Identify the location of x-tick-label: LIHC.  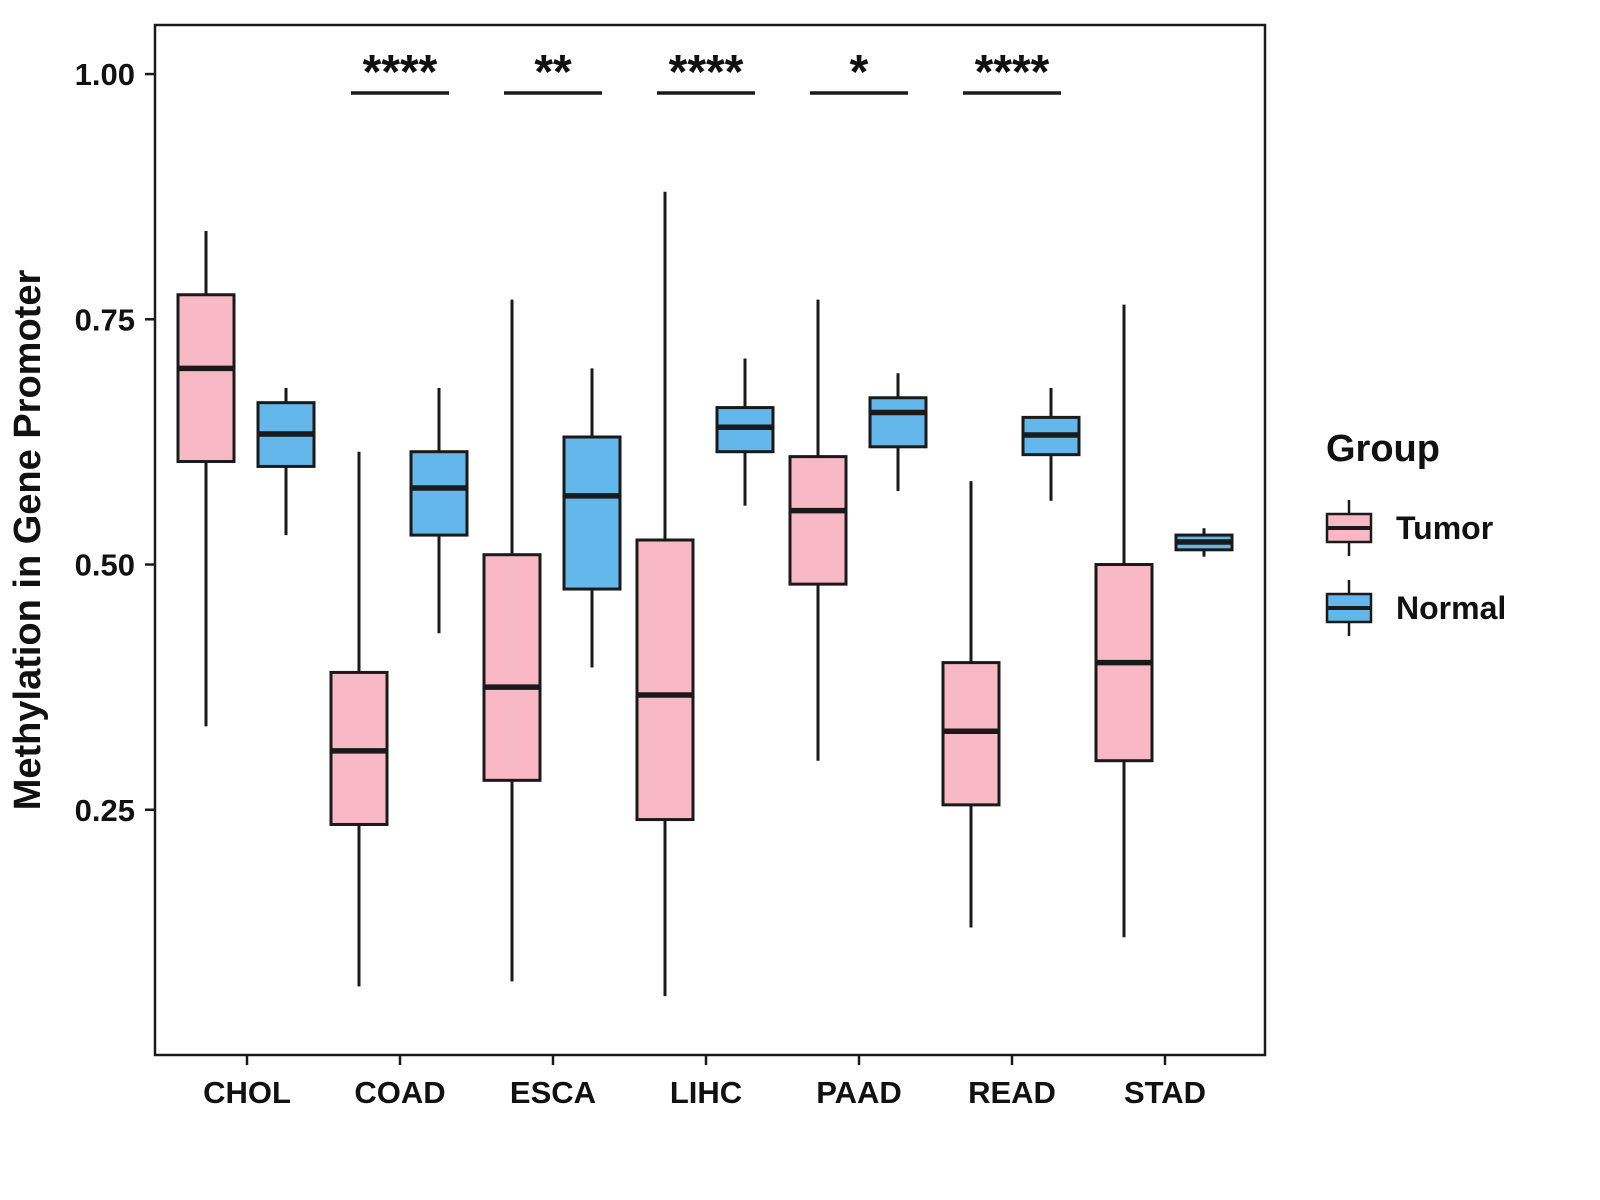
(706, 1092).